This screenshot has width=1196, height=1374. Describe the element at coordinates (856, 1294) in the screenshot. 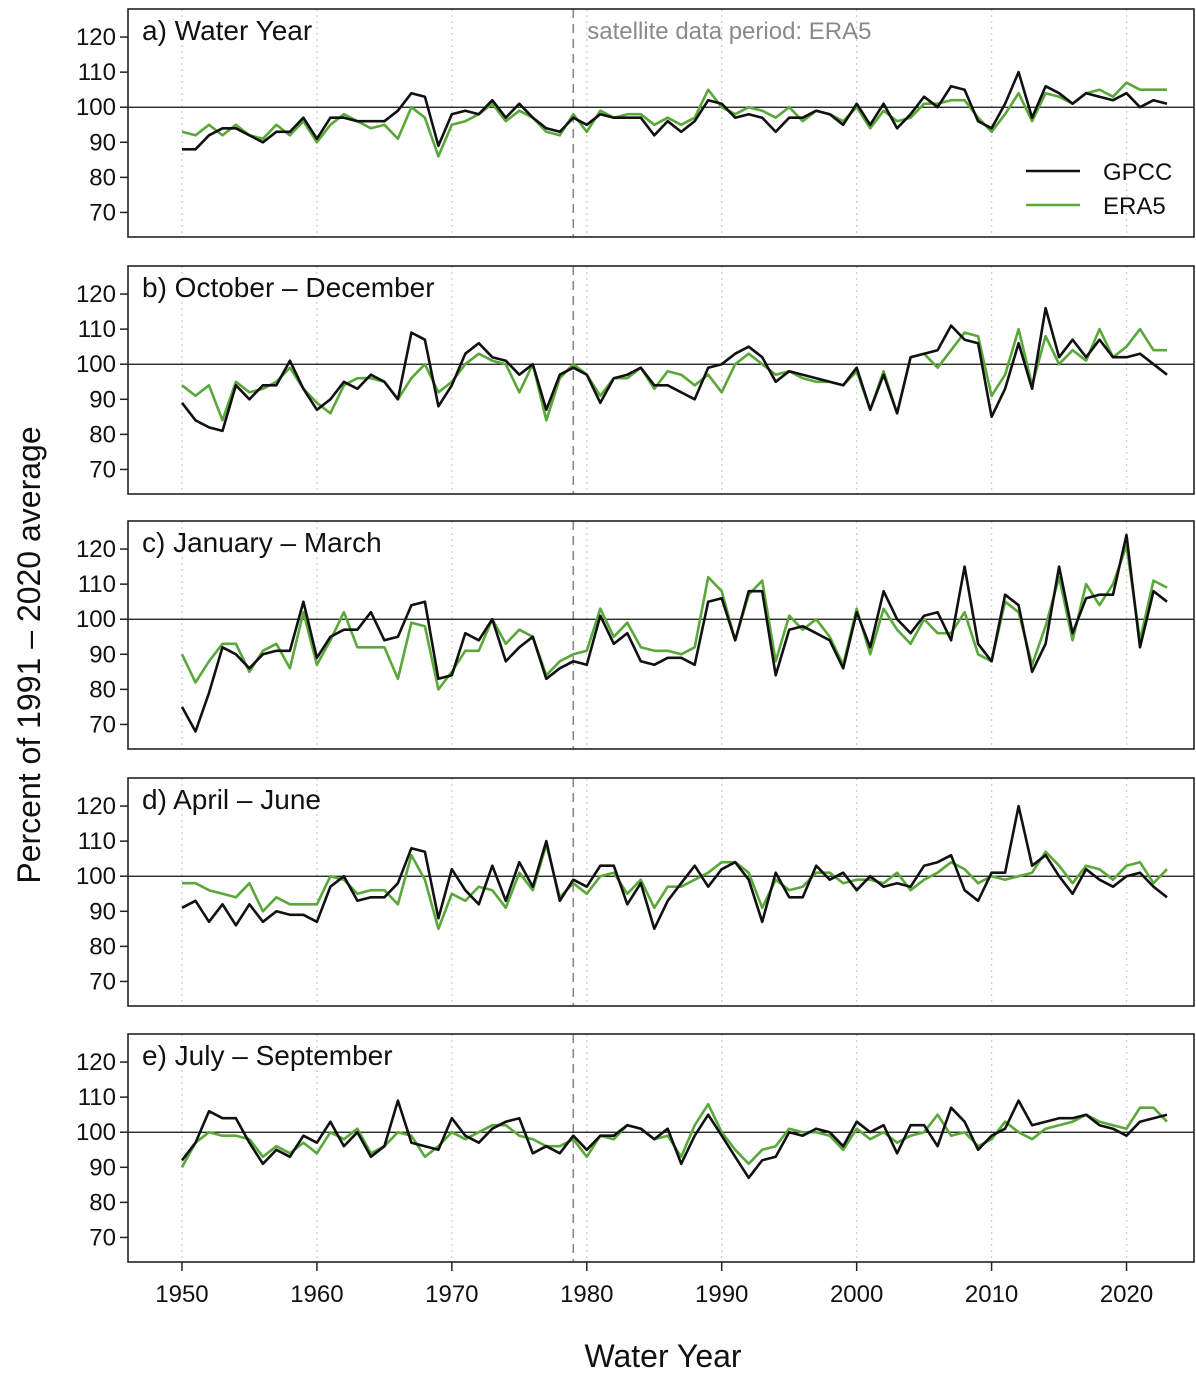

I see `x-tick-label: 2000` at that location.